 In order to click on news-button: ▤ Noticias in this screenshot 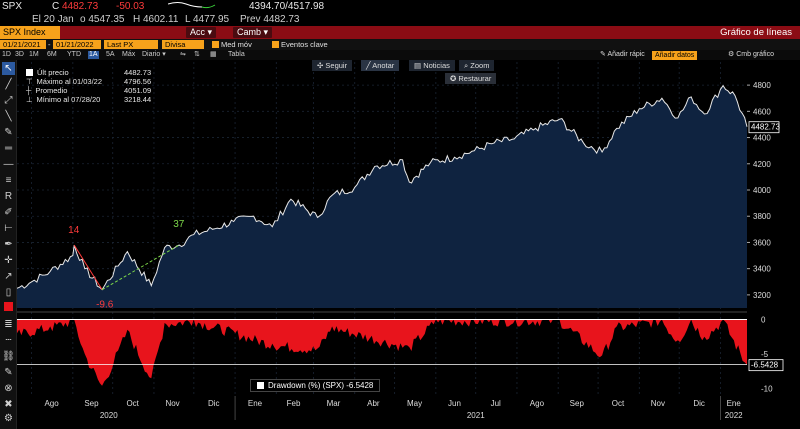, I will do `click(432, 65)`.